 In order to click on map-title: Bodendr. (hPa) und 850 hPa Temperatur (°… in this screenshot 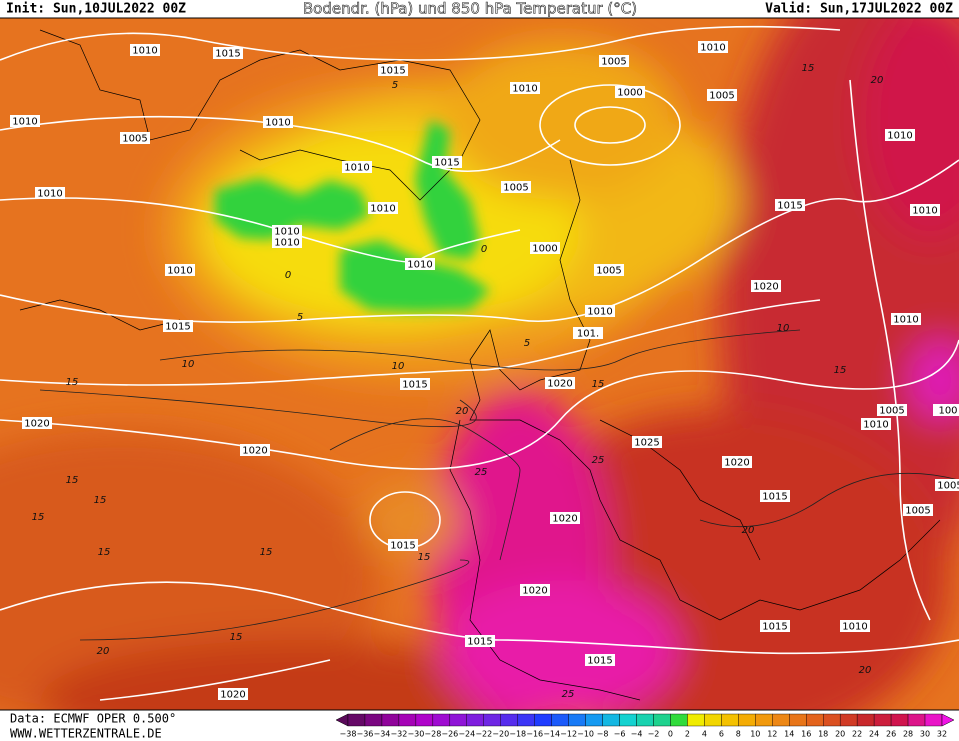, I will do `click(470, 9)`.